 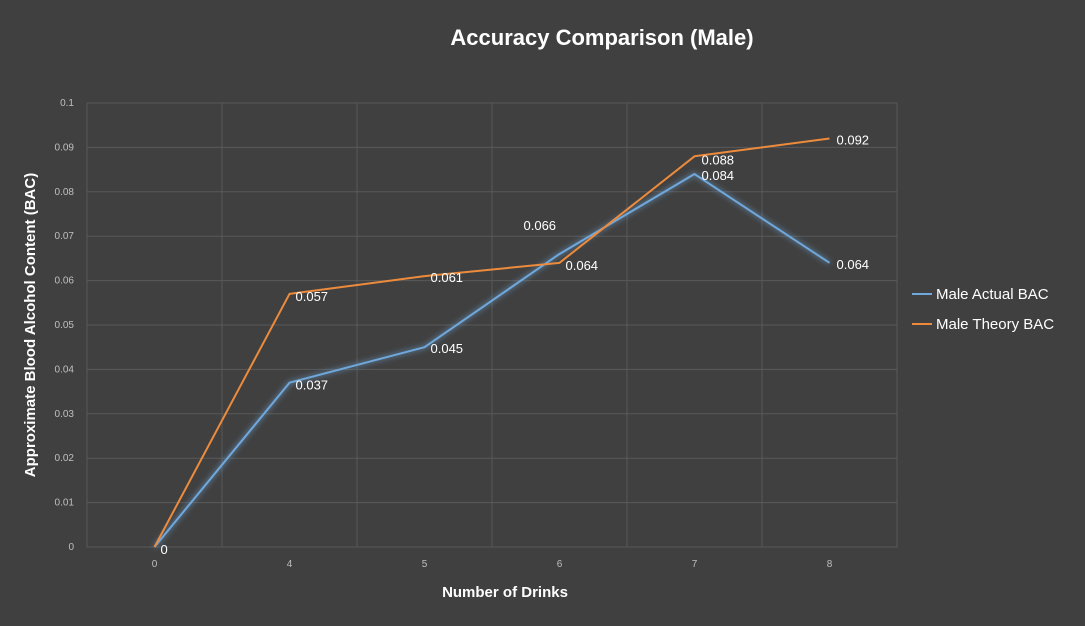 I want to click on chart-title: Accuracy Comparison (Male), so click(x=601, y=37).